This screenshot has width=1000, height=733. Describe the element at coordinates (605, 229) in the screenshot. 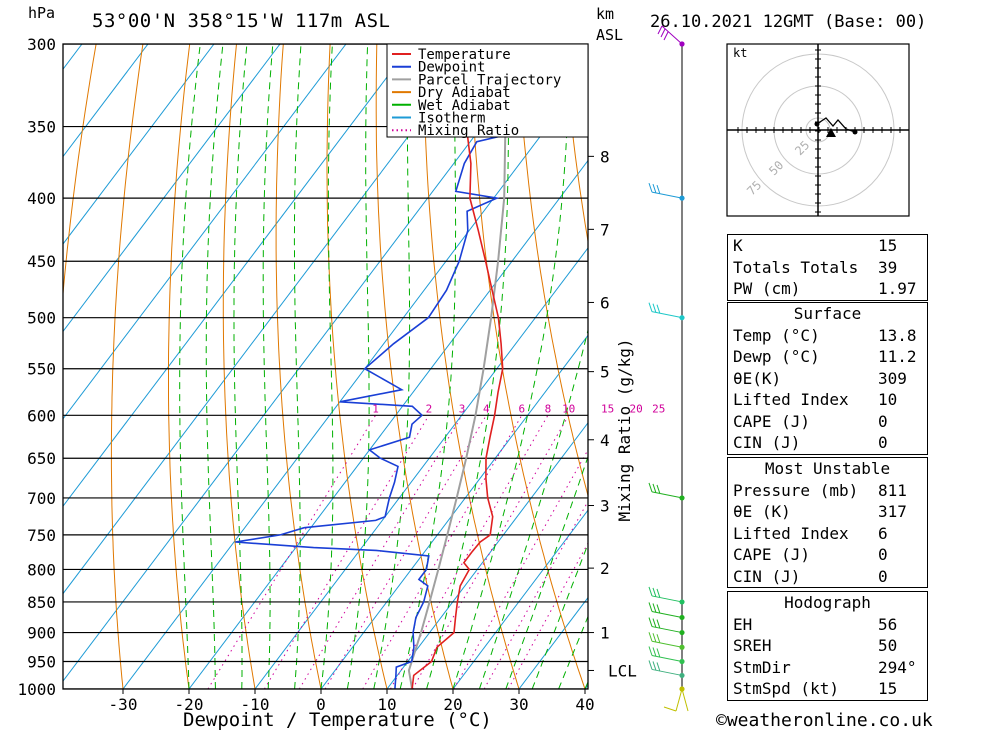

I see `km-tick-label: 7` at that location.